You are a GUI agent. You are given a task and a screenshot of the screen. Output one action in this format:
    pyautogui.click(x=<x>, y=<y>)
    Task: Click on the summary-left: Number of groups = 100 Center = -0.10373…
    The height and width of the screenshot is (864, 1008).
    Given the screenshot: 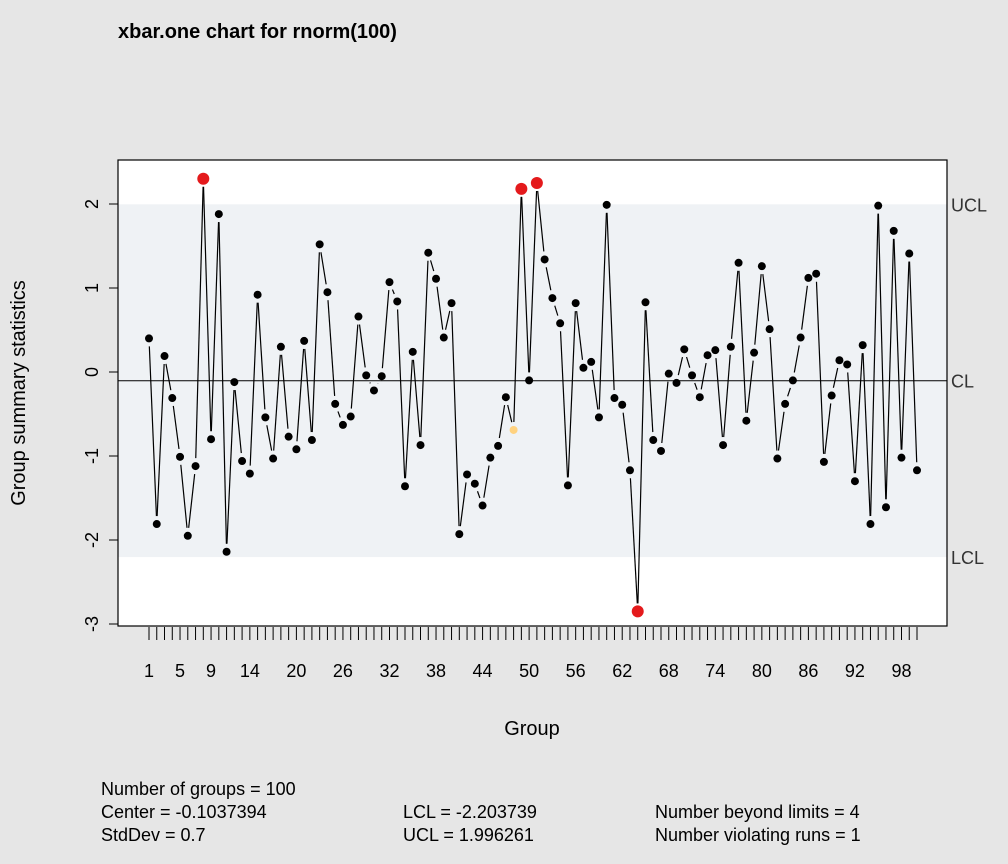 What is the action you would take?
    pyautogui.click(x=198, y=812)
    